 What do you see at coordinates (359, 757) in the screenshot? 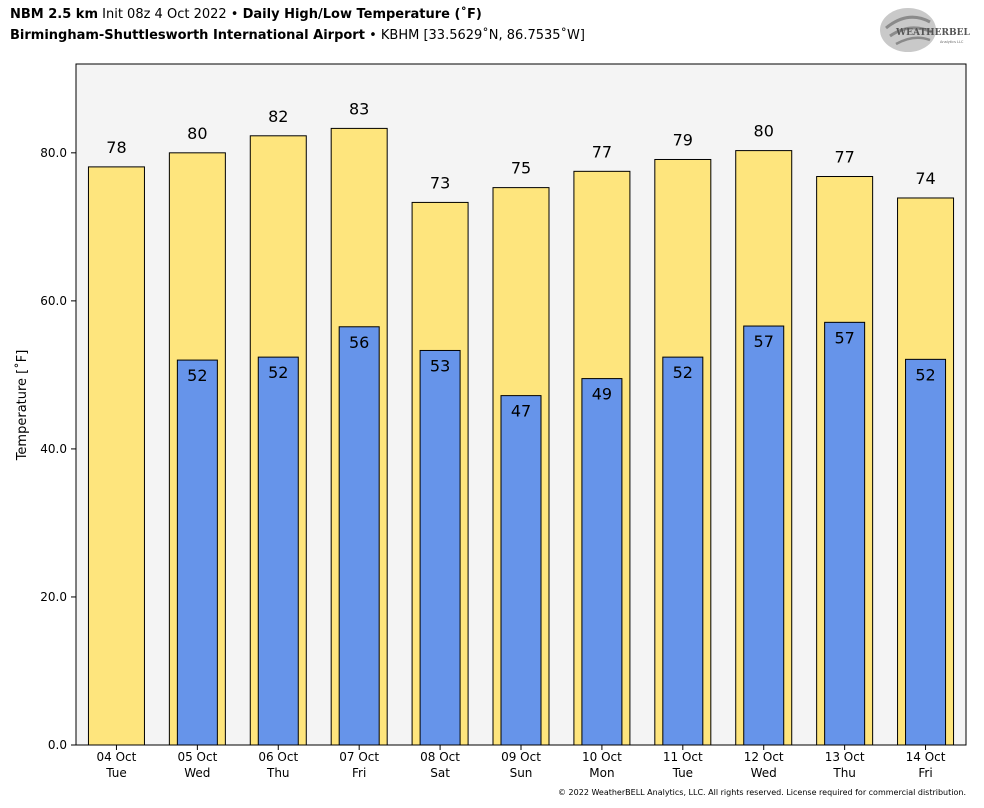
I see `x-tick-date-label: 07 Oct` at bounding box center [359, 757].